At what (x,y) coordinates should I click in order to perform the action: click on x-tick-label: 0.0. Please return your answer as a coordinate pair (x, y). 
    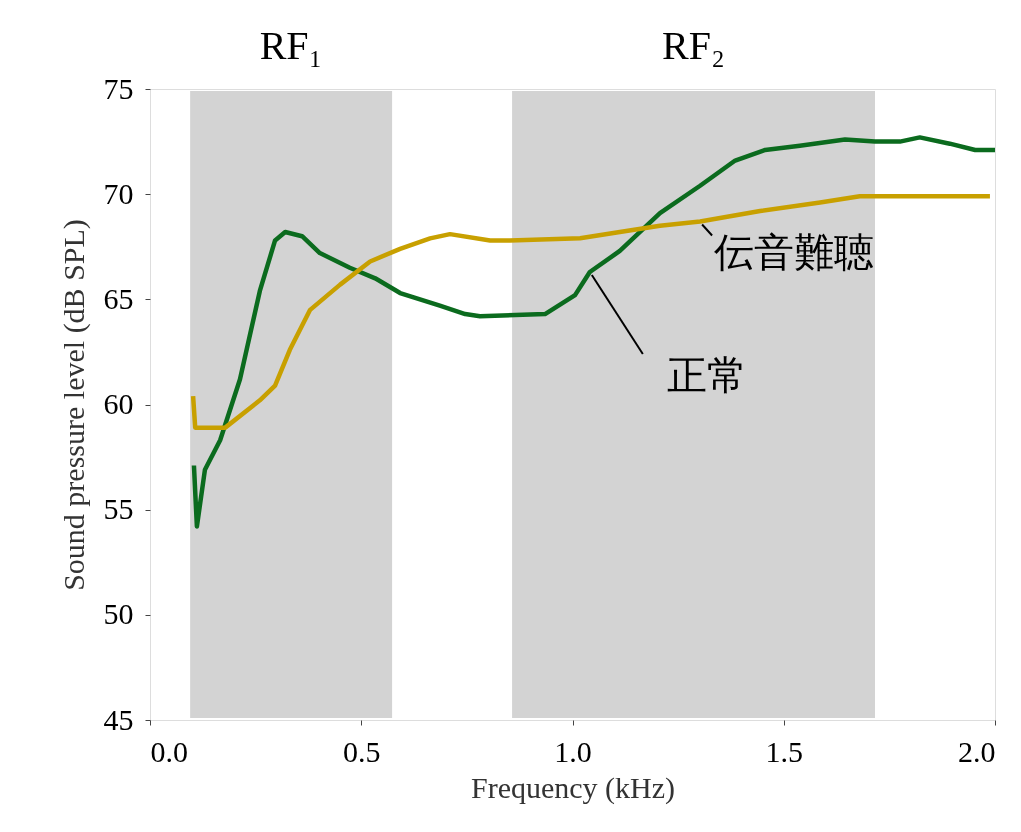
    Looking at the image, I should click on (169, 751).